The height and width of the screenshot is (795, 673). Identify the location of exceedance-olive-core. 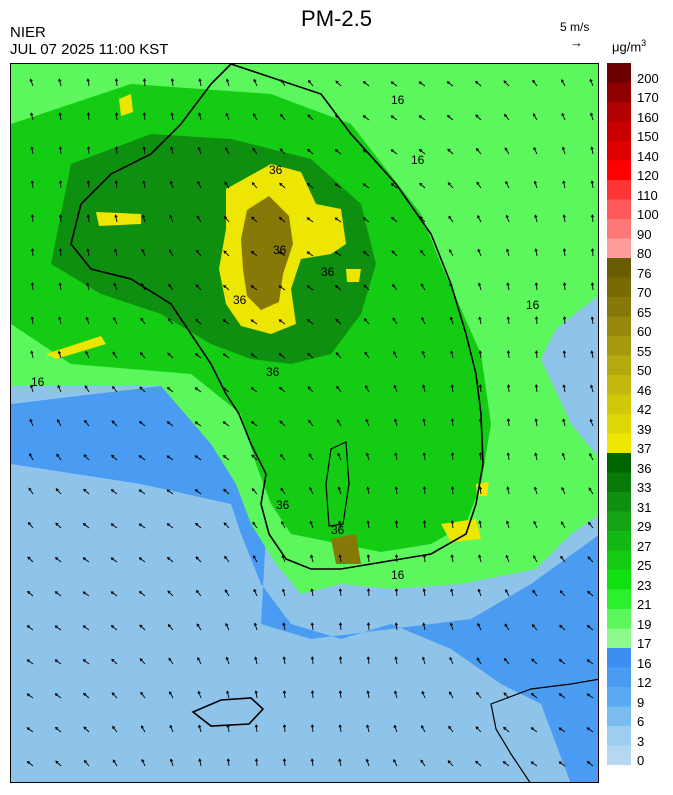
(267, 253).